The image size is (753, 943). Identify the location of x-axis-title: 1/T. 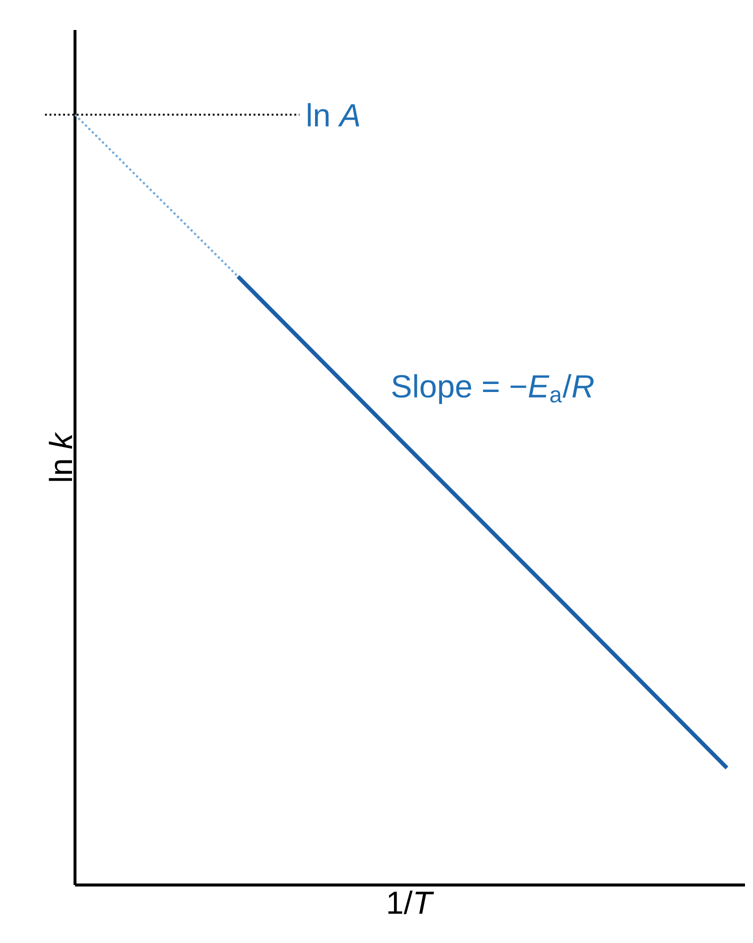
(411, 902).